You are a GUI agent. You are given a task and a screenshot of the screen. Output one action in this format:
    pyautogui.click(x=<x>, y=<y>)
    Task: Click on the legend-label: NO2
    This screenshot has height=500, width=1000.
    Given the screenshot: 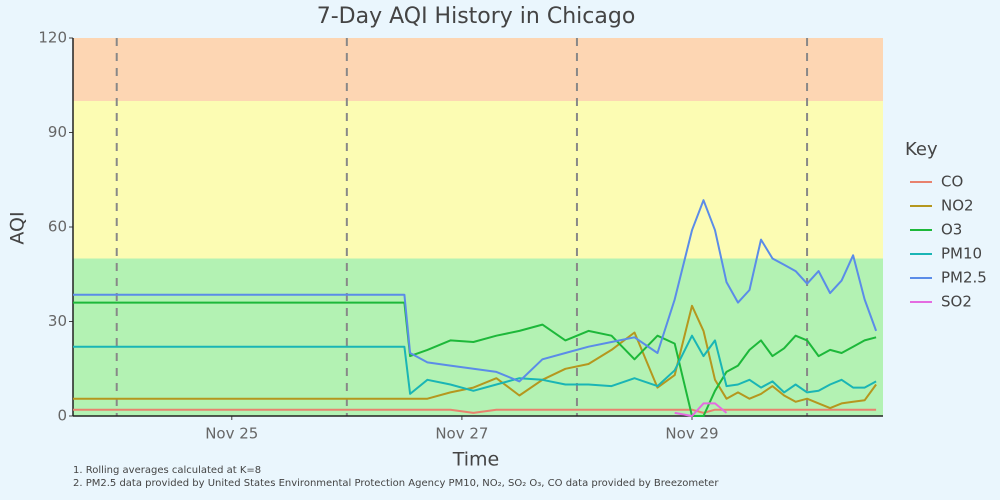 What is the action you would take?
    pyautogui.click(x=957, y=206)
    